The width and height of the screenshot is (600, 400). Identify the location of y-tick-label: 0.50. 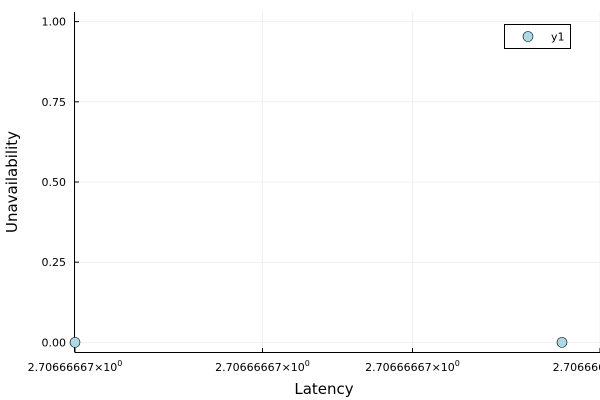
(54, 182).